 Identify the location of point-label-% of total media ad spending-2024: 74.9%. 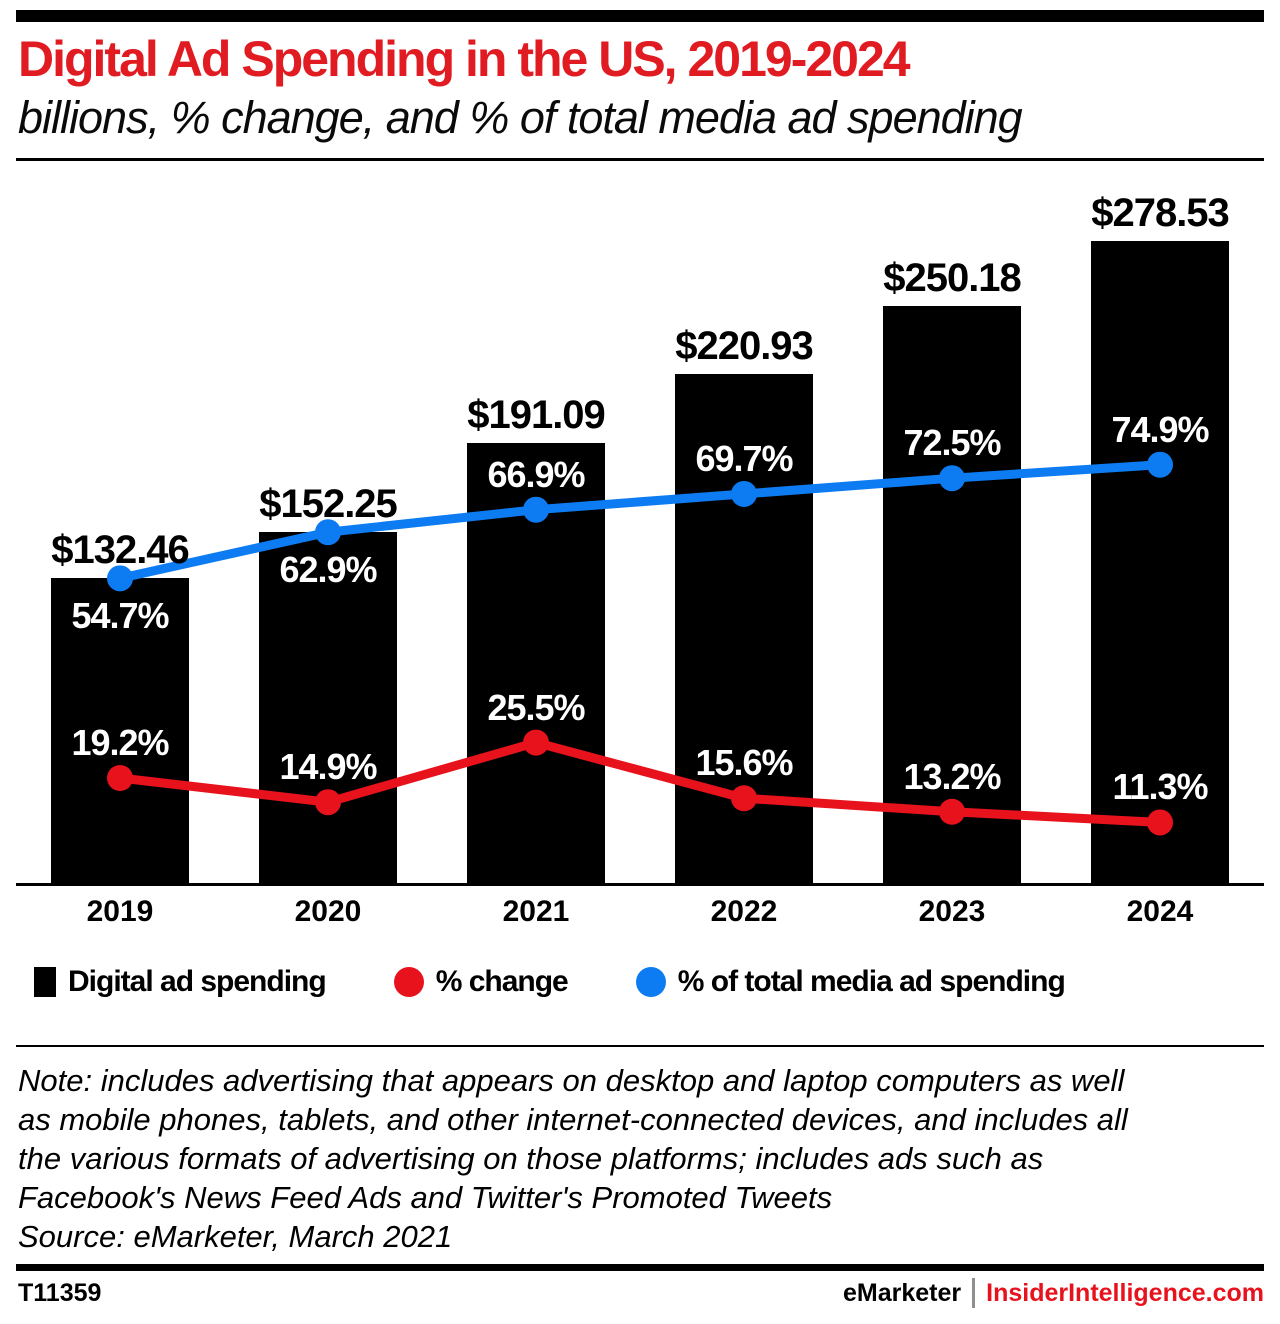
(1160, 429).